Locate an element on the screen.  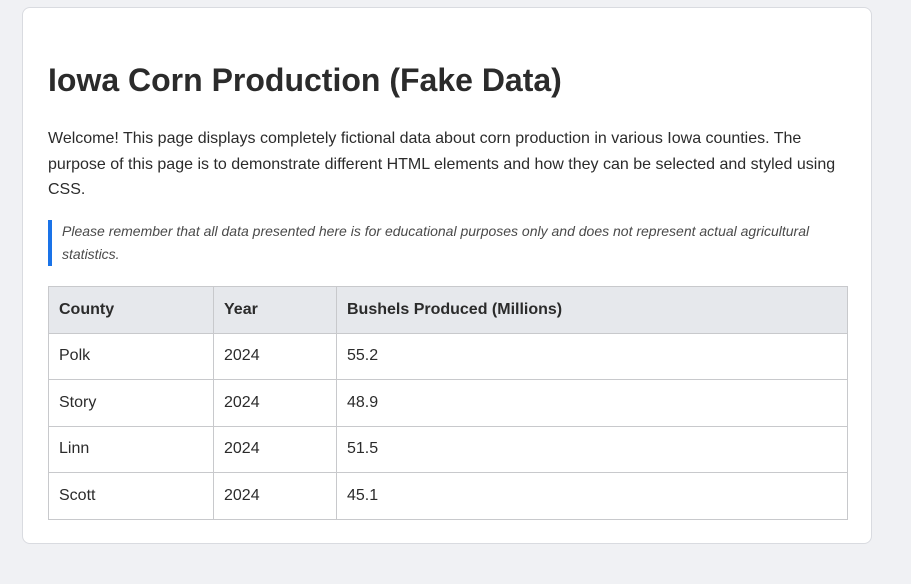
table-row: Story 2024 48.9 is located at coordinates (448, 403).